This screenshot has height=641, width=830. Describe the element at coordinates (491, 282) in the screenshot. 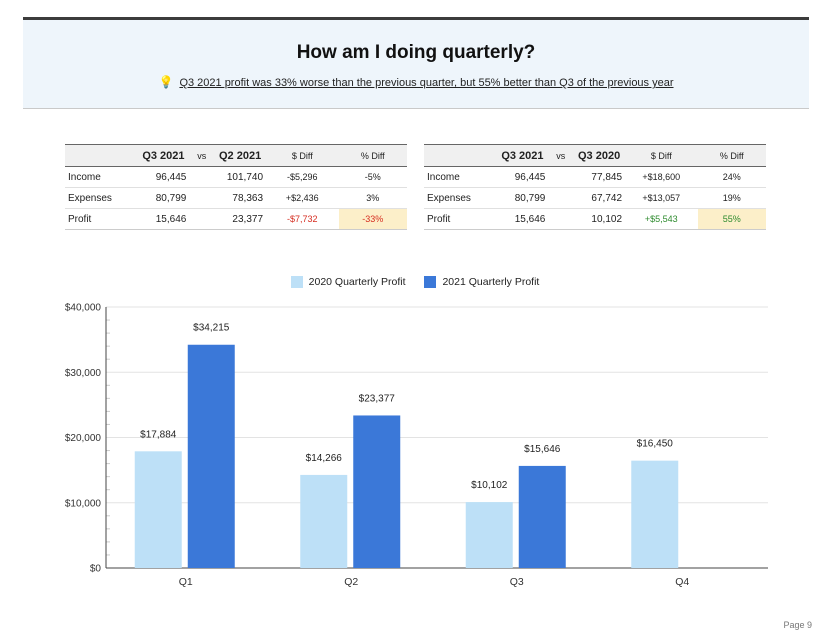

I see `legend-label-2021: 2021 Quarterly Profit` at that location.